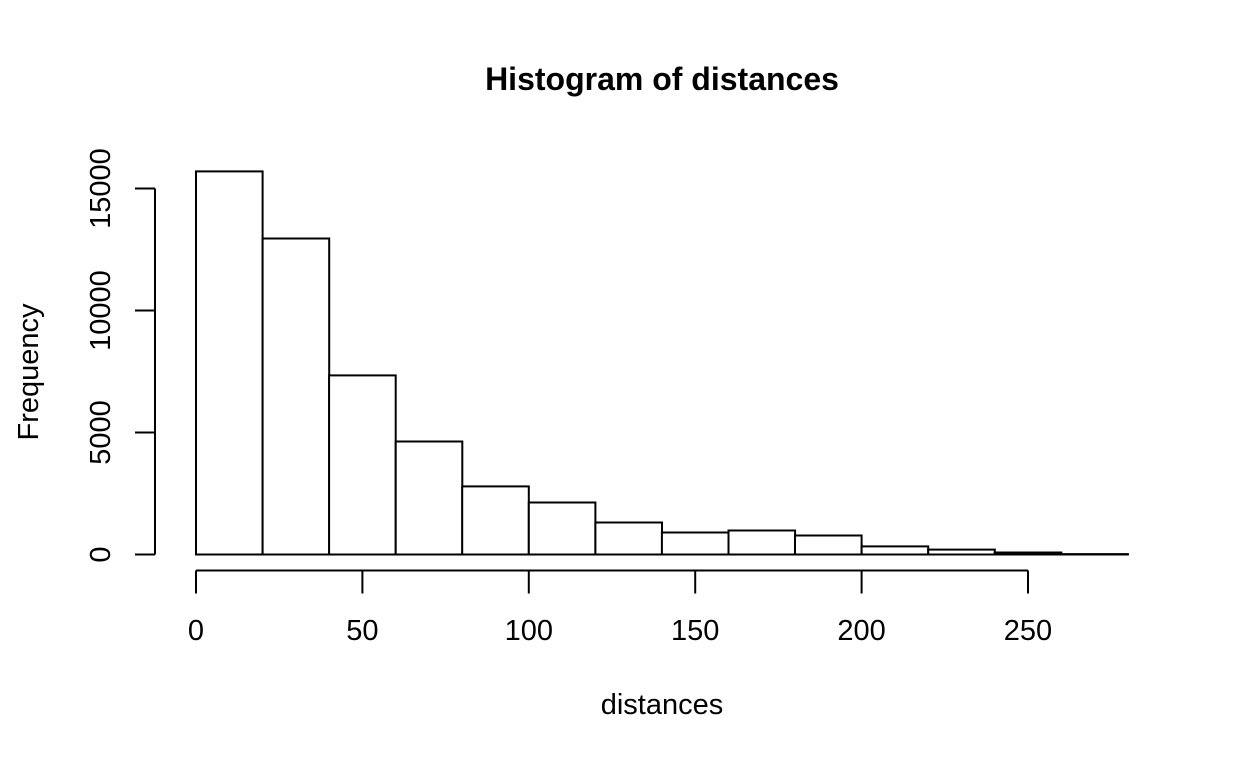 This screenshot has height=768, width=1248. What do you see at coordinates (101, 554) in the screenshot?
I see `y-tick-label: 0` at bounding box center [101, 554].